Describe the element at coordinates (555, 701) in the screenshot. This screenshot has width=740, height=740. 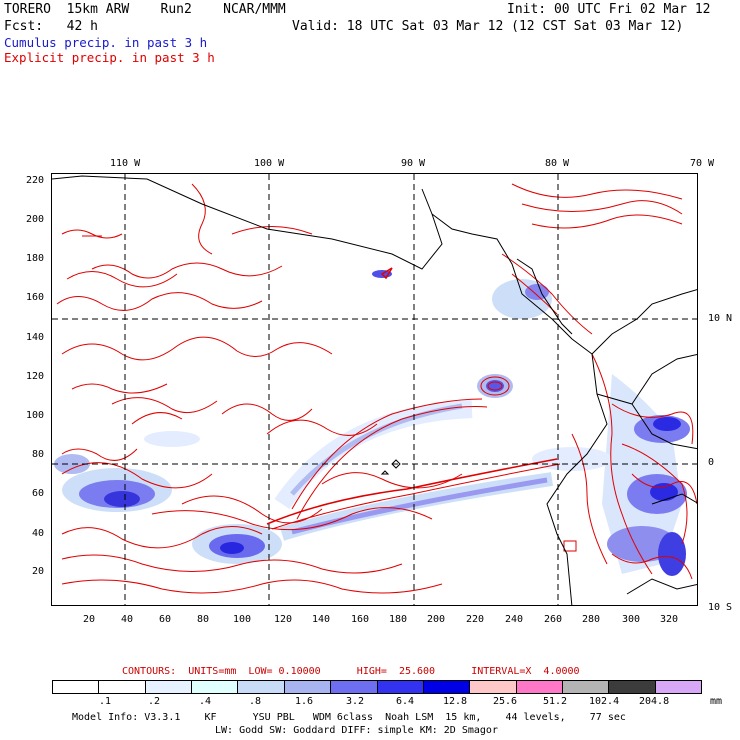
I see `colorbar-label: 51.2` at that location.